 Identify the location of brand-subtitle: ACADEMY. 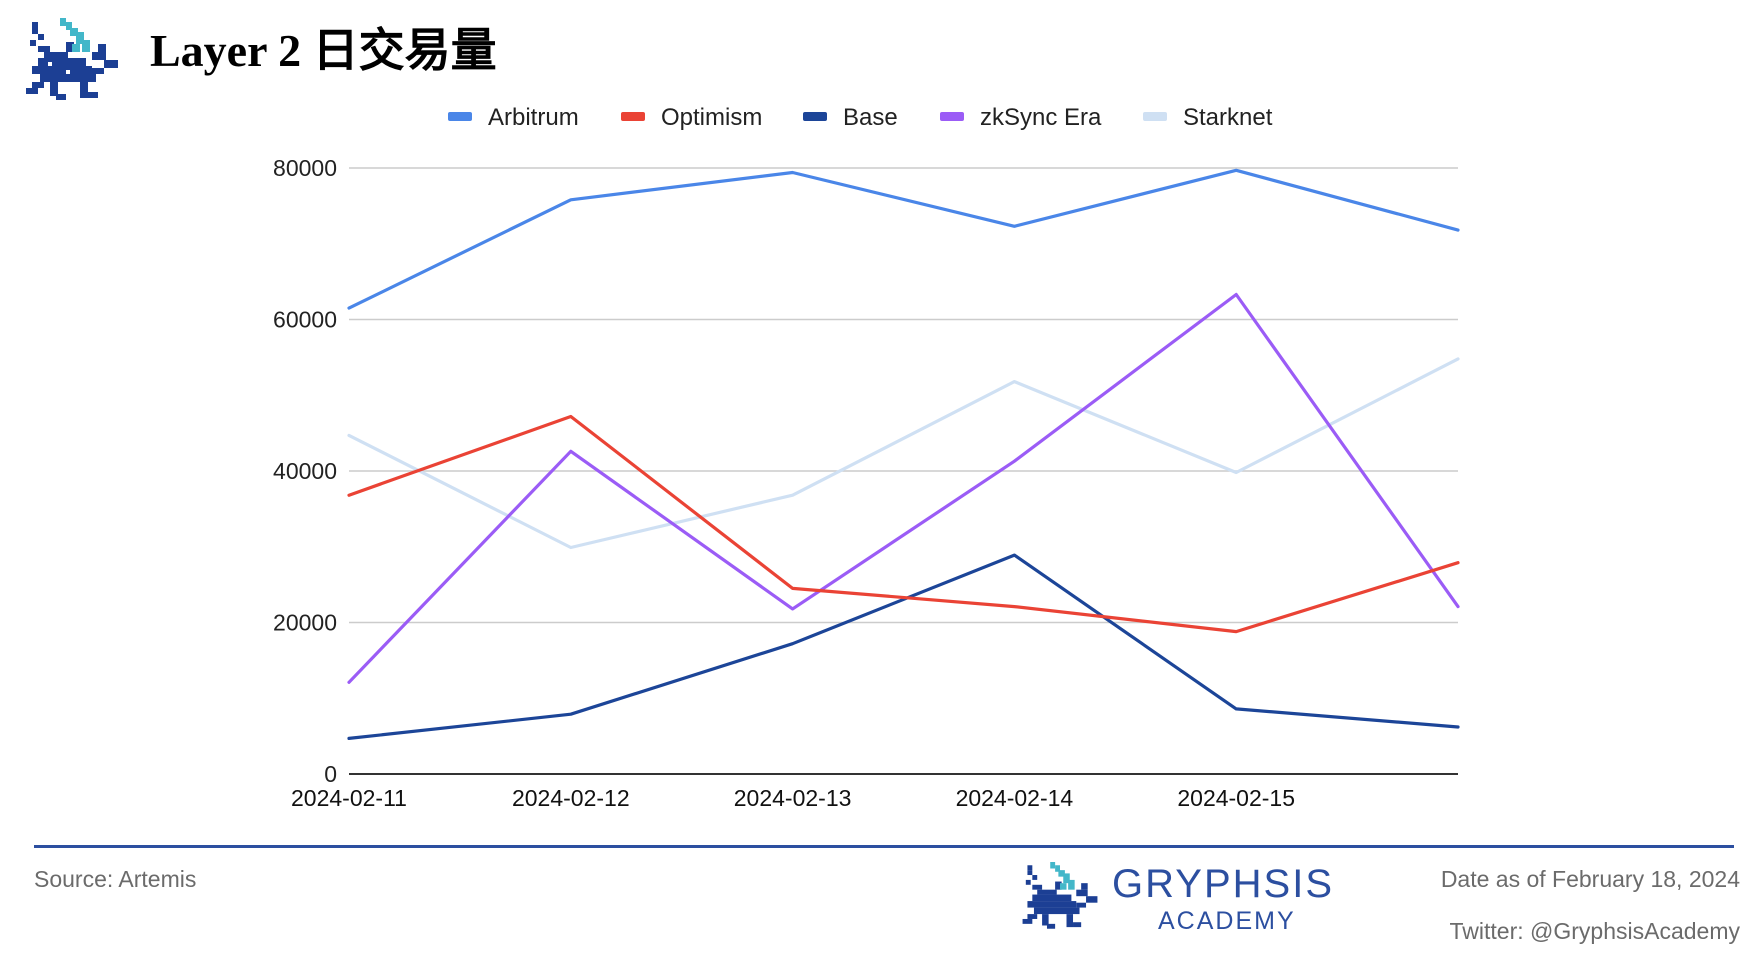
(1227, 921).